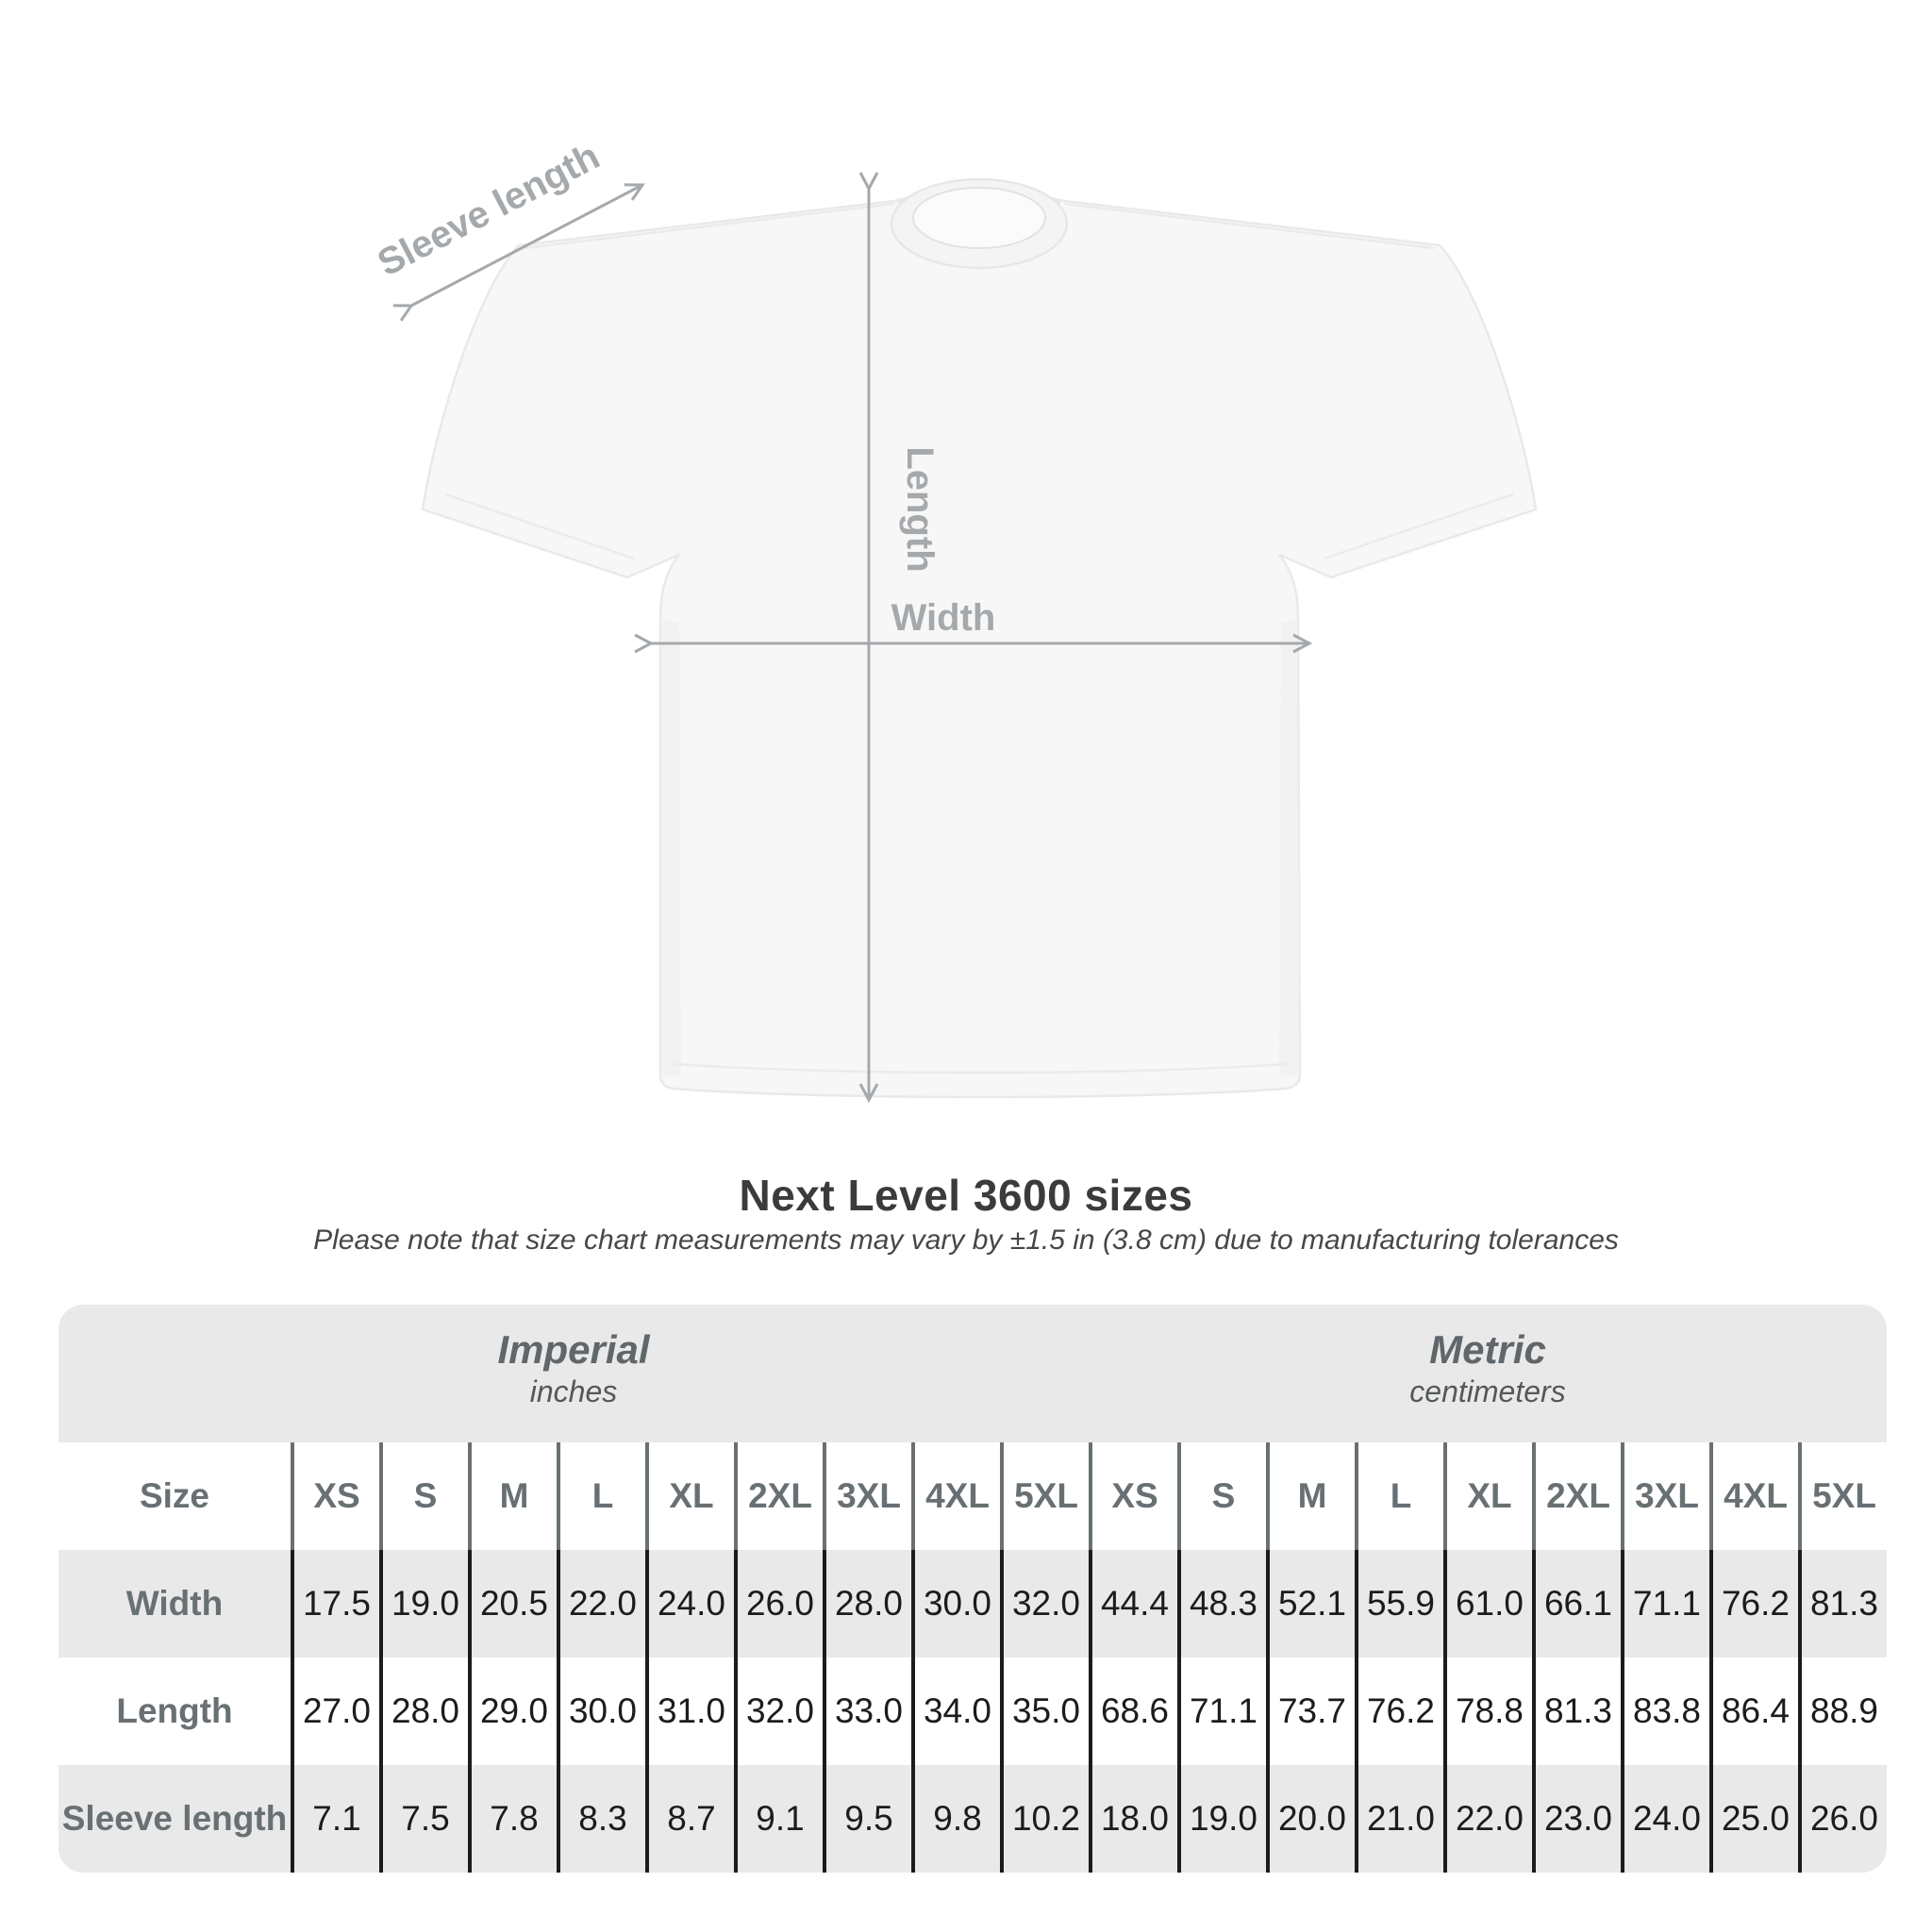 This screenshot has width=1932, height=1932. Describe the element at coordinates (335, 1603) in the screenshot. I see `width-value-cell: 17.5` at that location.